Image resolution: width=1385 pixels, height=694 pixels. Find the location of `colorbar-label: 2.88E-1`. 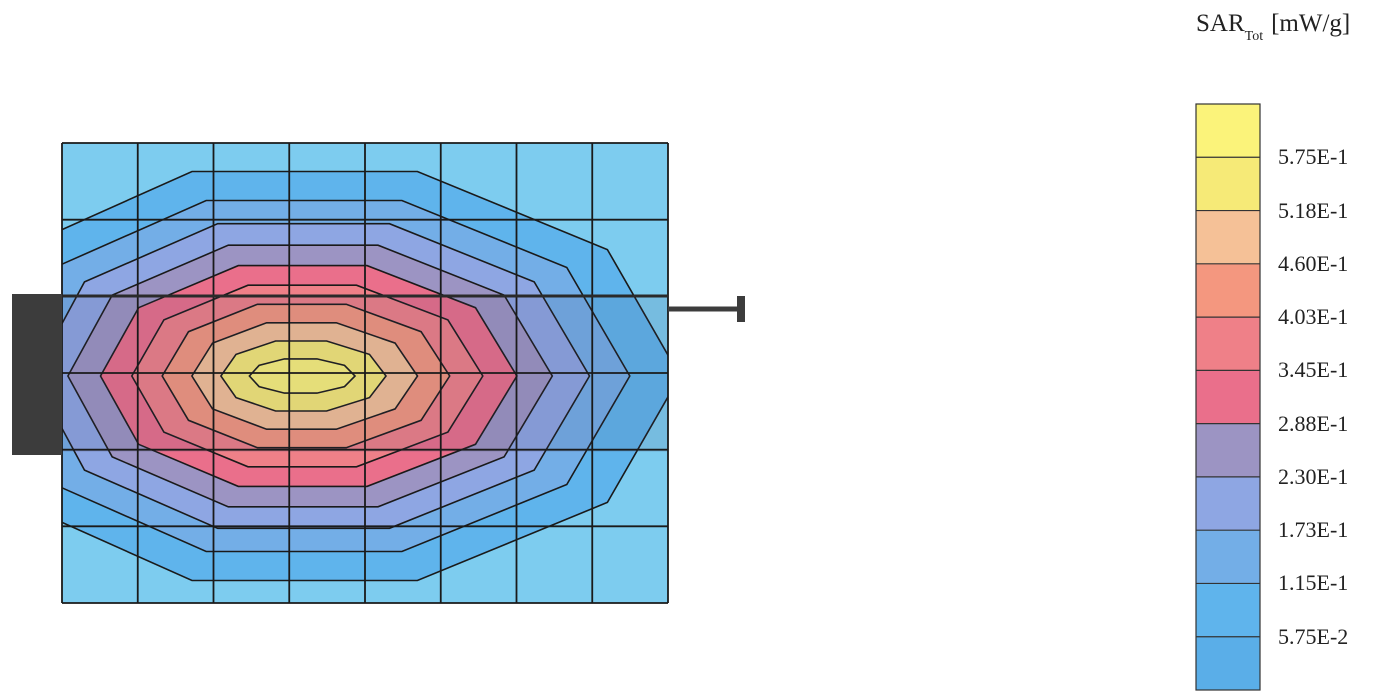

colorbar-label: 2.88E-1 is located at coordinates (1313, 423).